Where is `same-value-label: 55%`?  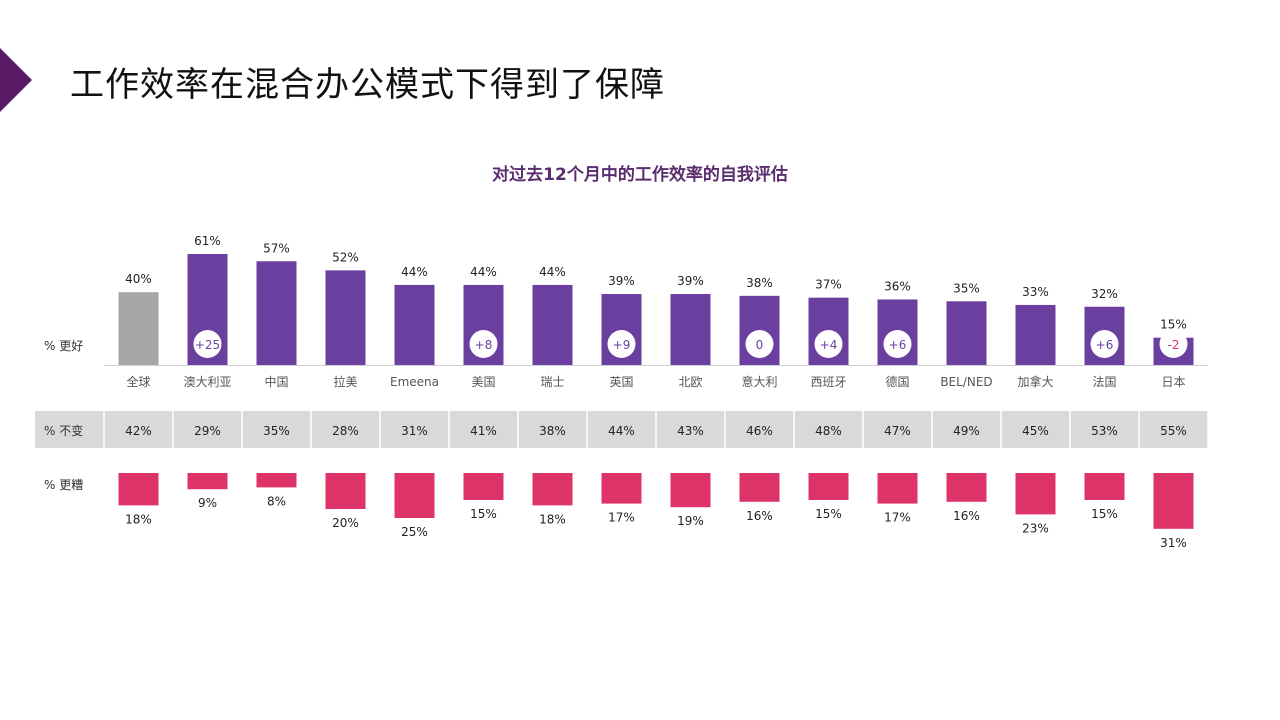 same-value-label: 55% is located at coordinates (1173, 431).